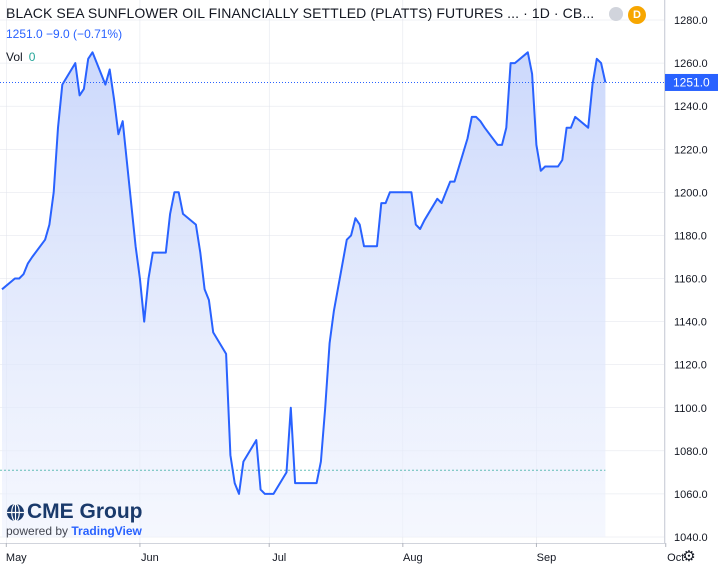  I want to click on price-axis-label: 1280.0, so click(691, 21).